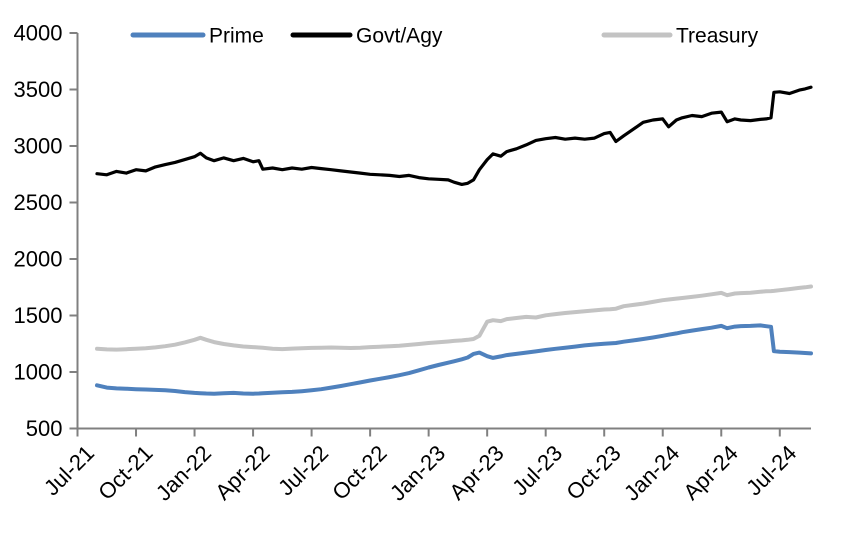  What do you see at coordinates (710, 472) in the screenshot?
I see `x-axis-tick-label: Apr-24` at bounding box center [710, 472].